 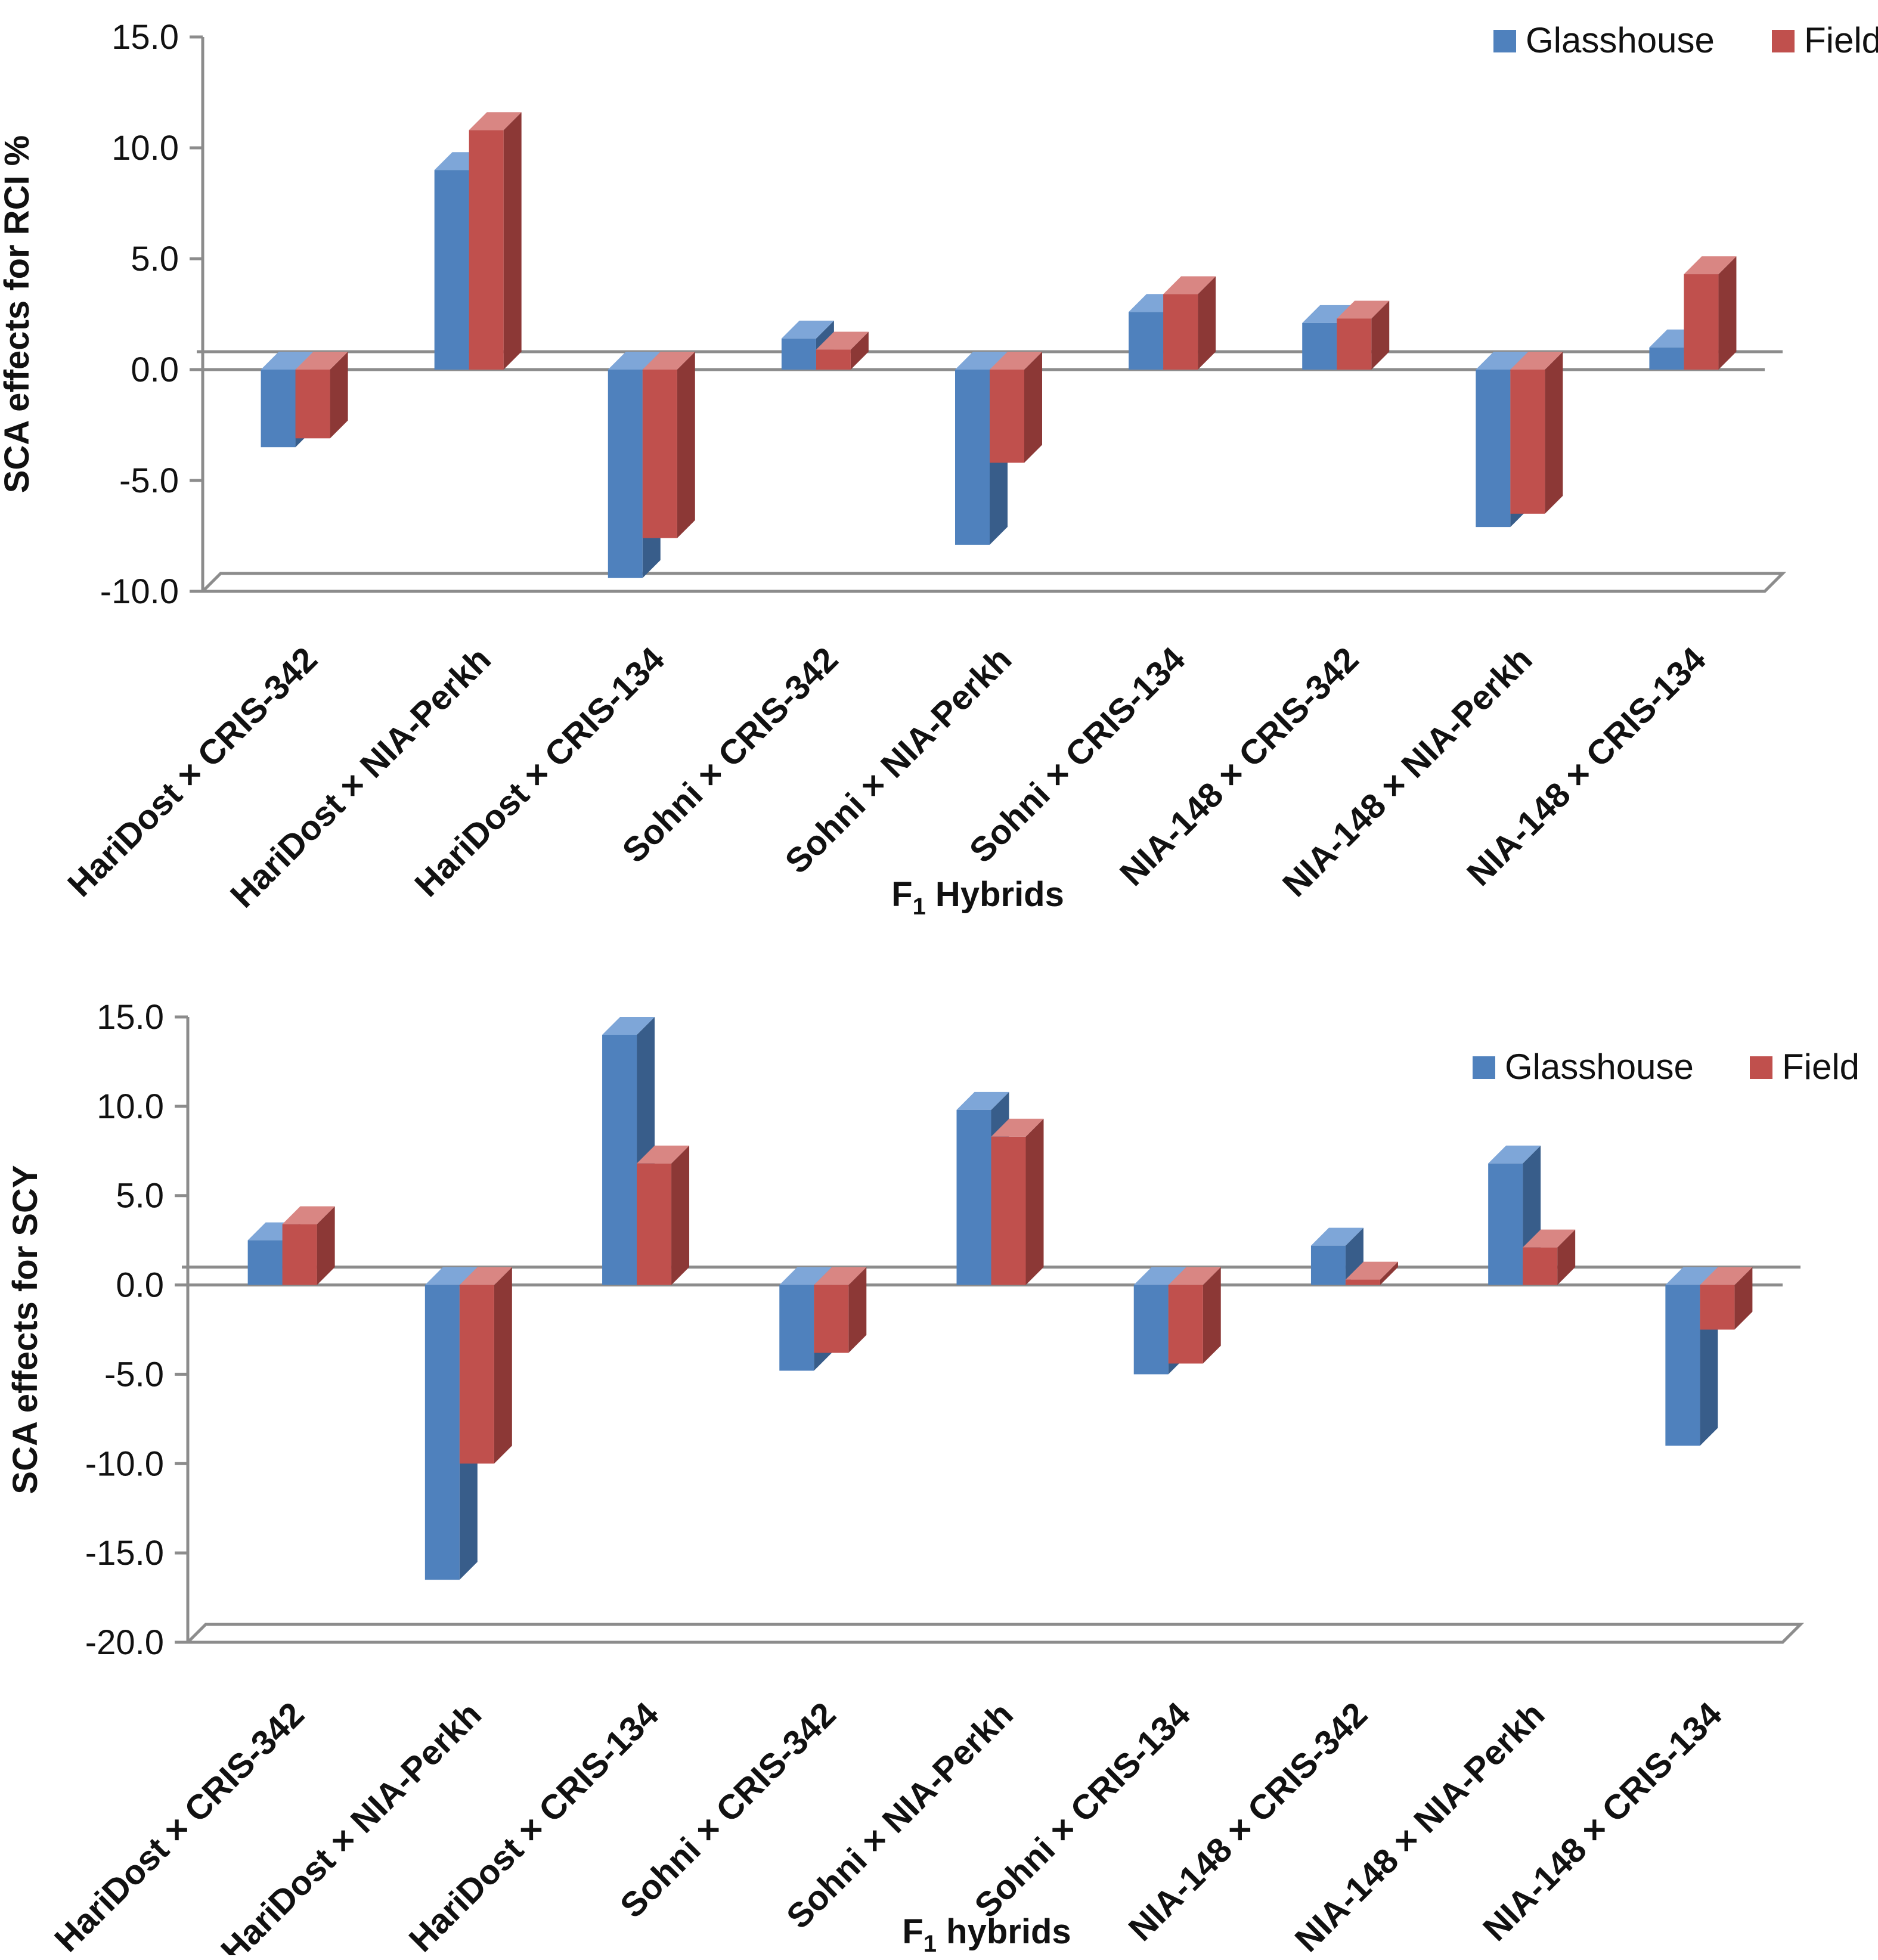 What do you see at coordinates (919, 907) in the screenshot?
I see `x-axis-title-subscript: 1` at bounding box center [919, 907].